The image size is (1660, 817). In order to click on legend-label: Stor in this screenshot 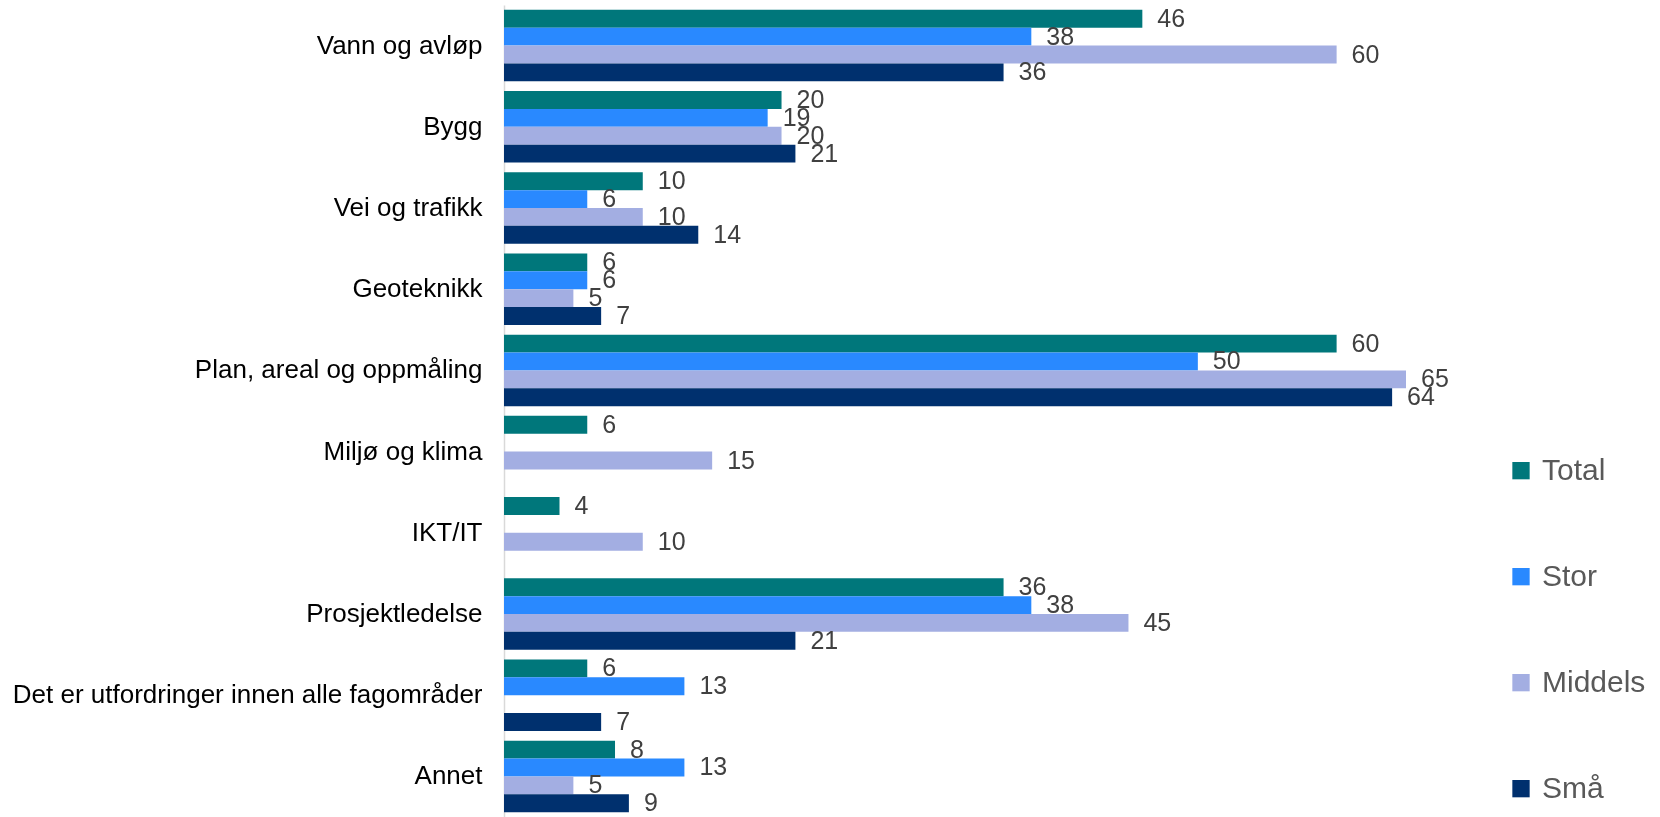, I will do `click(1570, 575)`.